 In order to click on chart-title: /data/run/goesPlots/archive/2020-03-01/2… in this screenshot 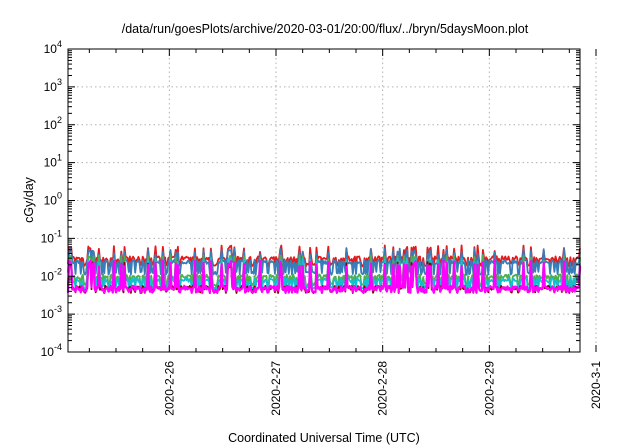, I will do `click(325, 29)`.